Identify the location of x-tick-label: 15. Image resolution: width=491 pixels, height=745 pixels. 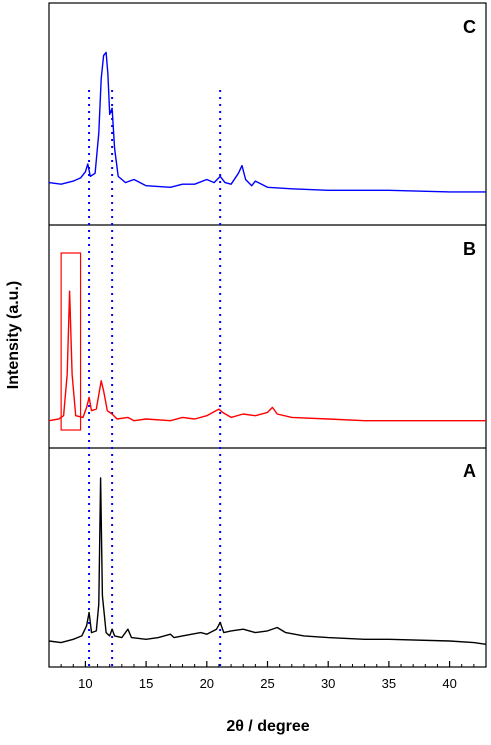
(146, 683).